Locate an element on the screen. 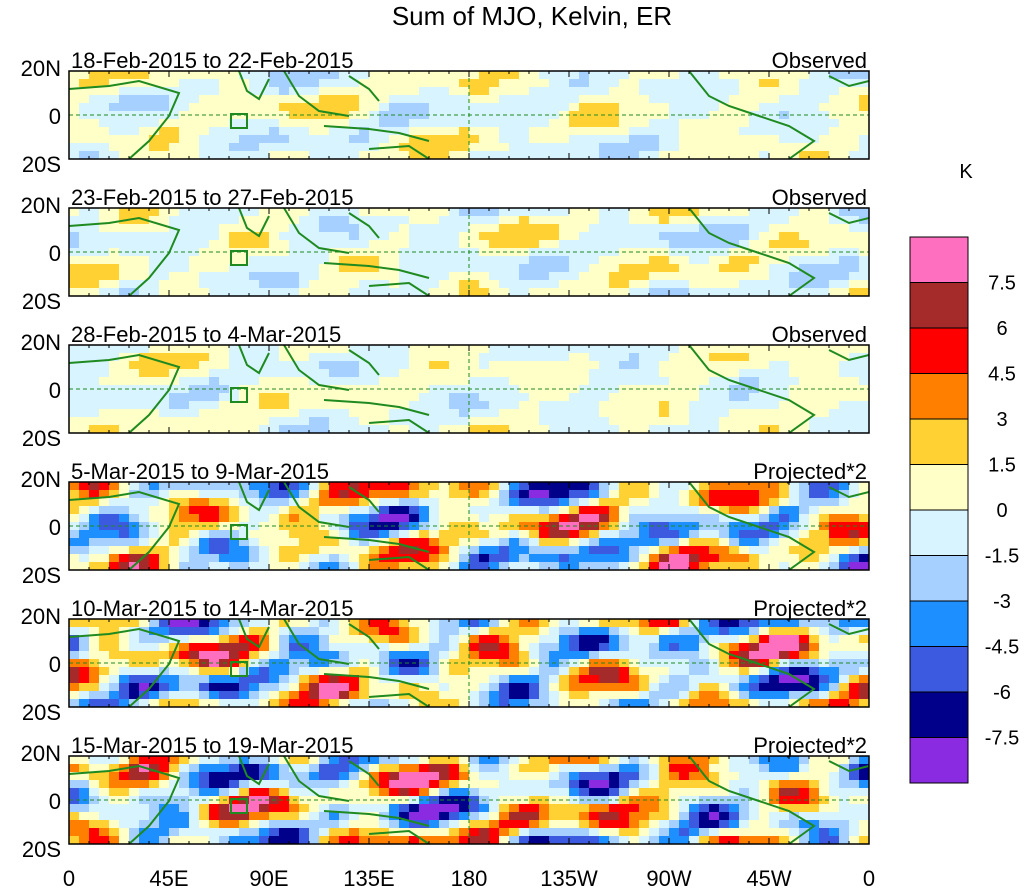 Image resolution: width=1024 pixels, height=889 pixels. coast-line is located at coordinates (254, 360).